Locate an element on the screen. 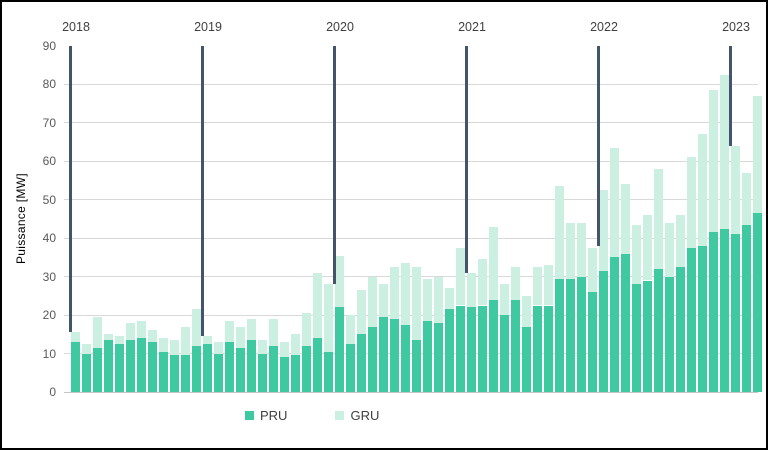 This screenshot has height=450, width=768. bar-2020-03-GRU is located at coordinates (361, 312).